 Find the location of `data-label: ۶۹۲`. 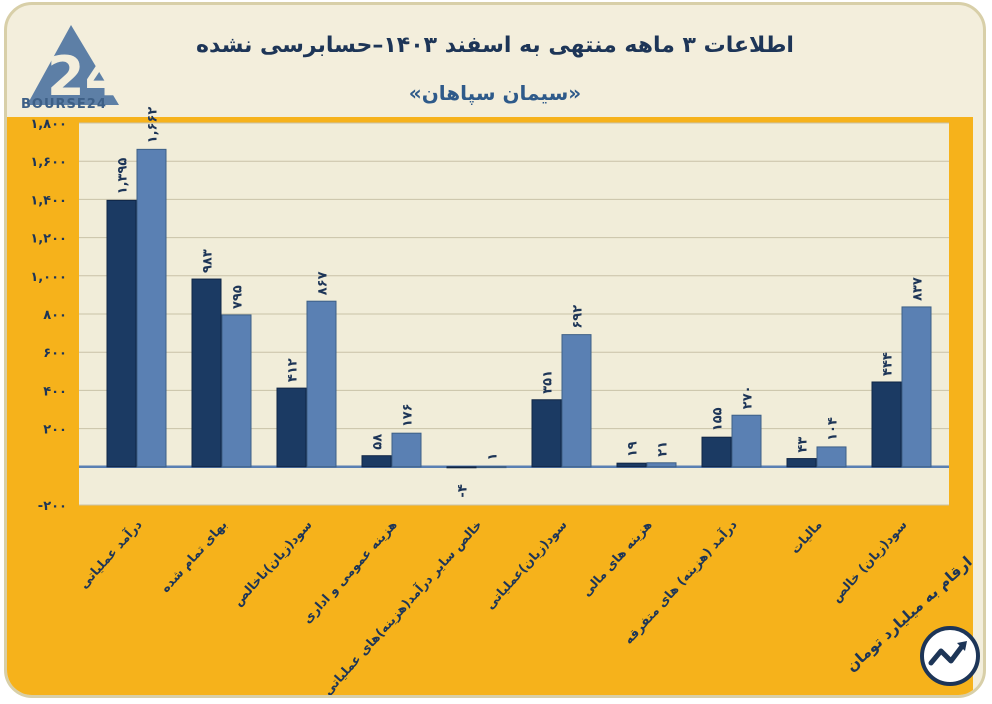

data-label: ۶۹۲ is located at coordinates (578, 317).